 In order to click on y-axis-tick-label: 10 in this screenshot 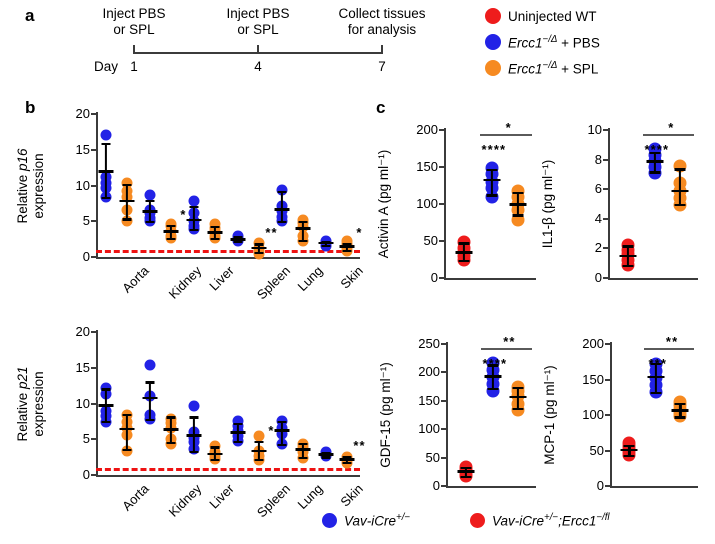, I will do `click(82, 403)`.